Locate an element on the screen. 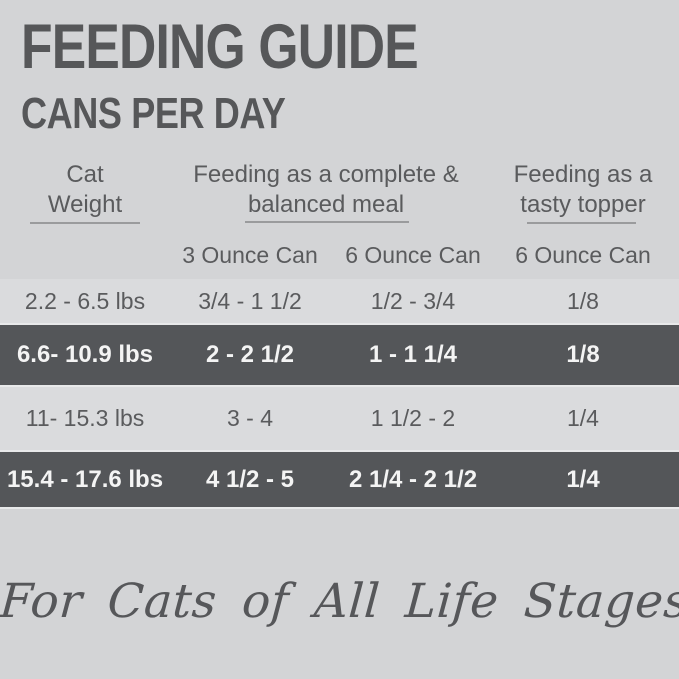  cell-6oz: 2 1/4 - 2 1/2 is located at coordinates (413, 479).